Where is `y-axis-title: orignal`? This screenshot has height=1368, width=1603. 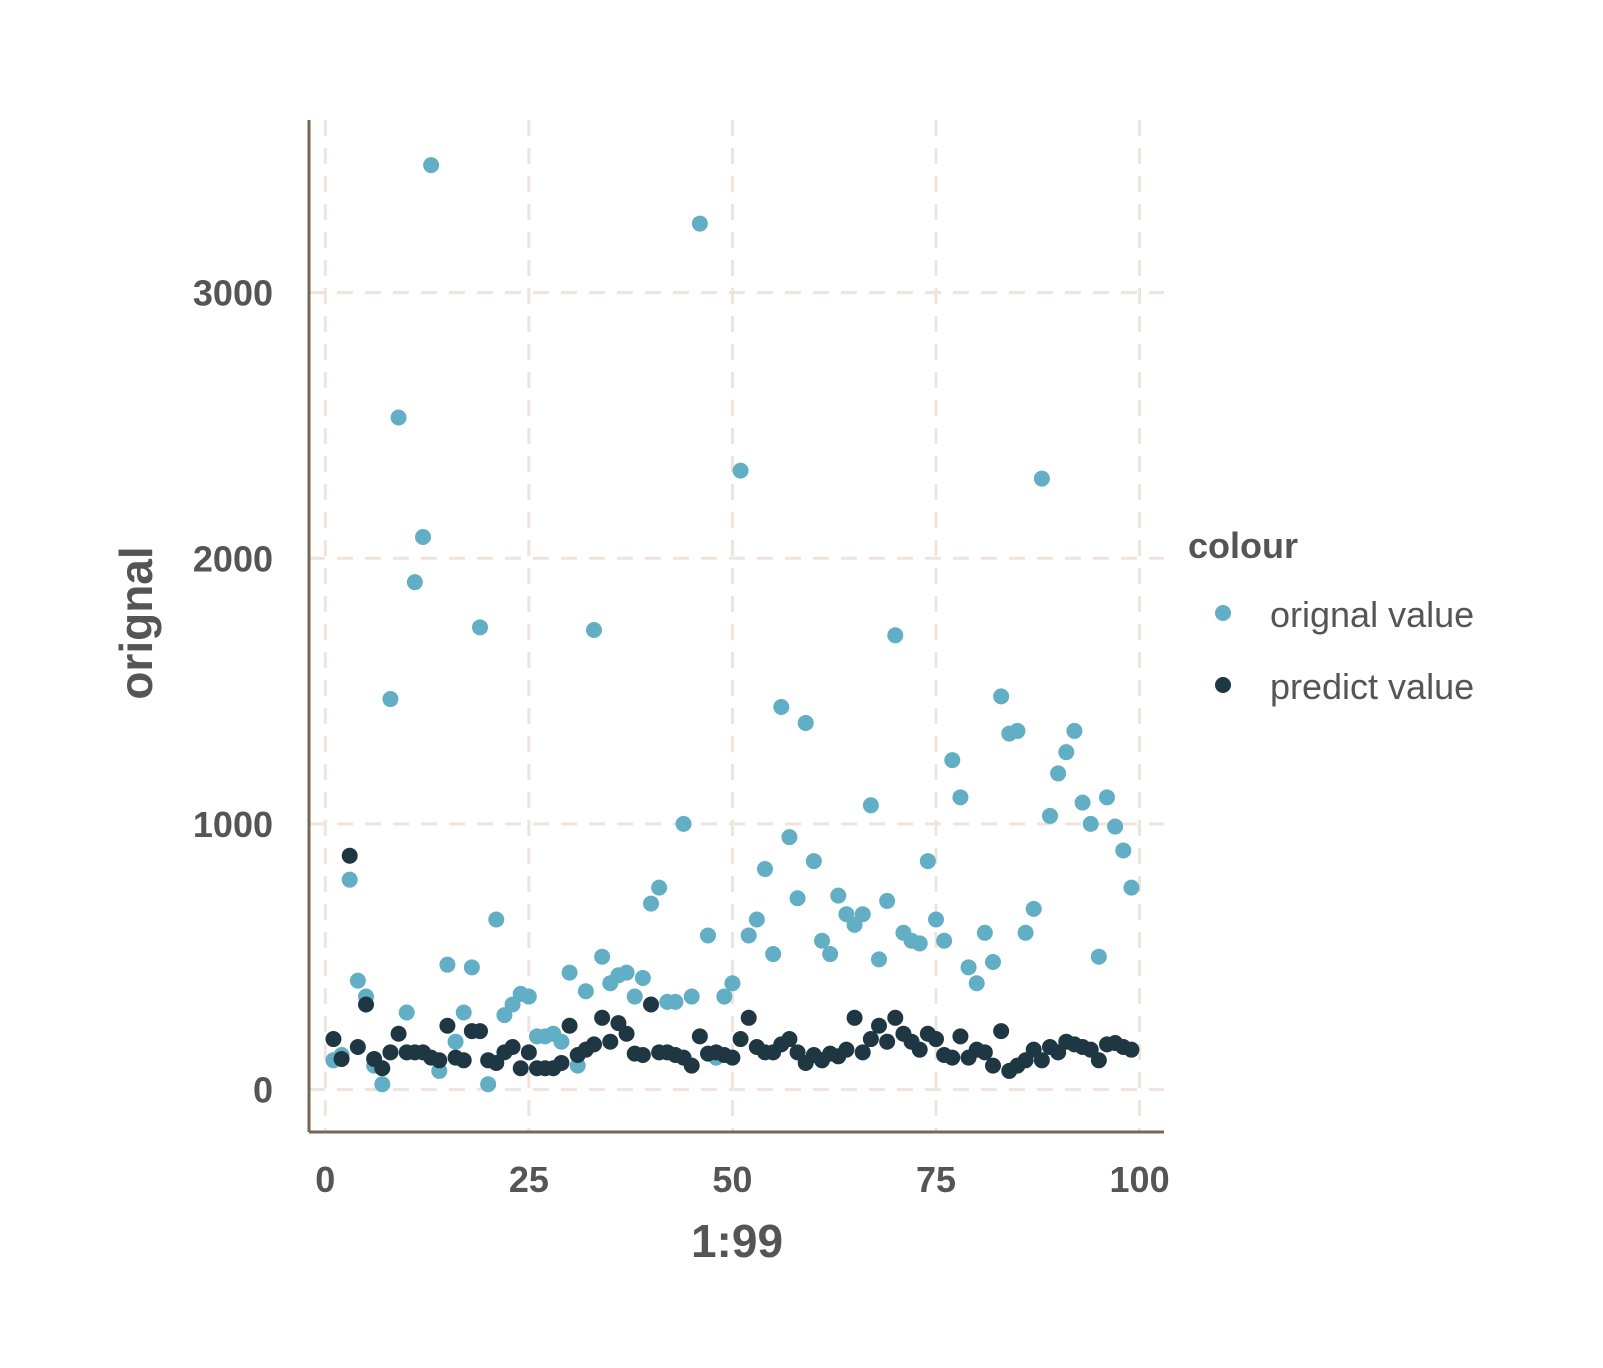
y-axis-title: orignal is located at coordinates (136, 622).